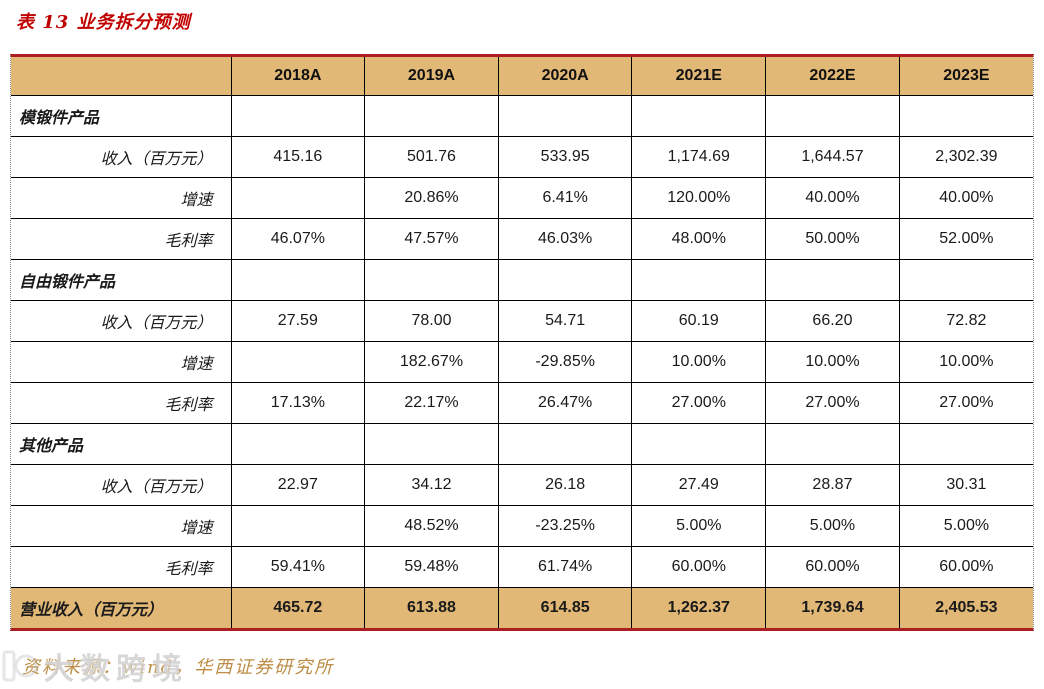 Image resolution: width=1044 pixels, height=689 pixels. I want to click on value-cell: -29.85%, so click(565, 362).